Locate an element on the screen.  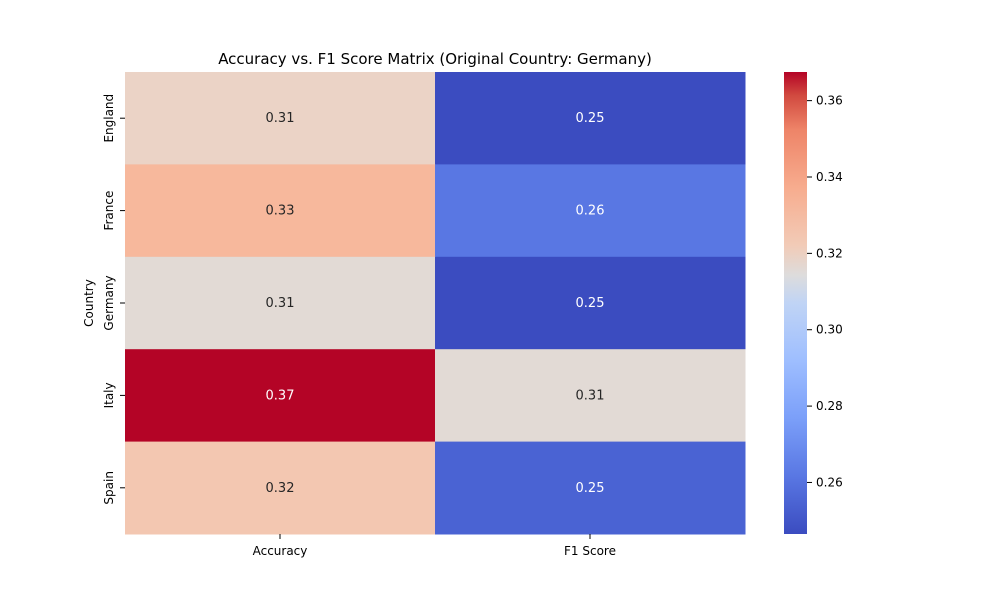
colorbar-ticks: 0.26 0.28 0.30 0.32 0.34 0.36 is located at coordinates (825, 291).